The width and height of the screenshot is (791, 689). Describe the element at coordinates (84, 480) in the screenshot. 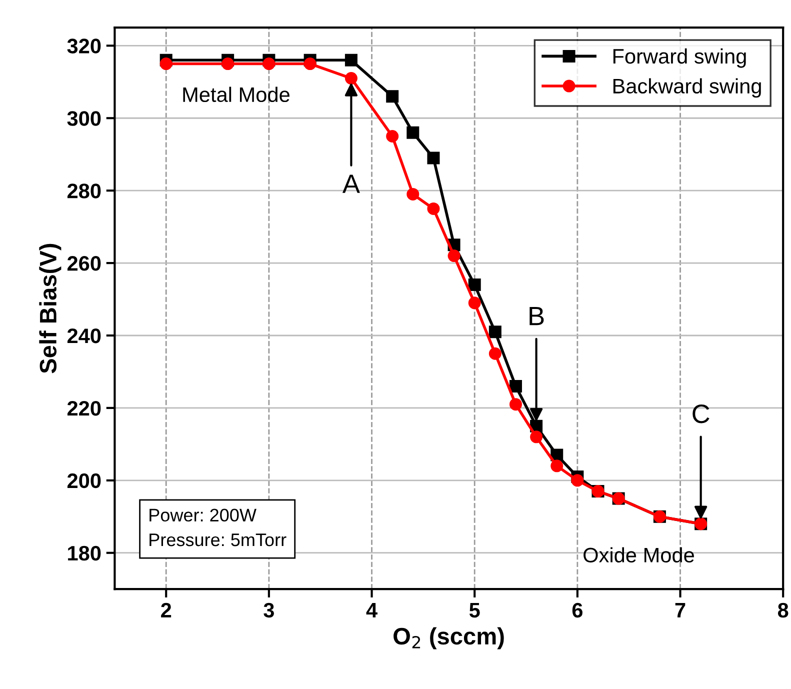

I see `y-tick-label: 200` at that location.